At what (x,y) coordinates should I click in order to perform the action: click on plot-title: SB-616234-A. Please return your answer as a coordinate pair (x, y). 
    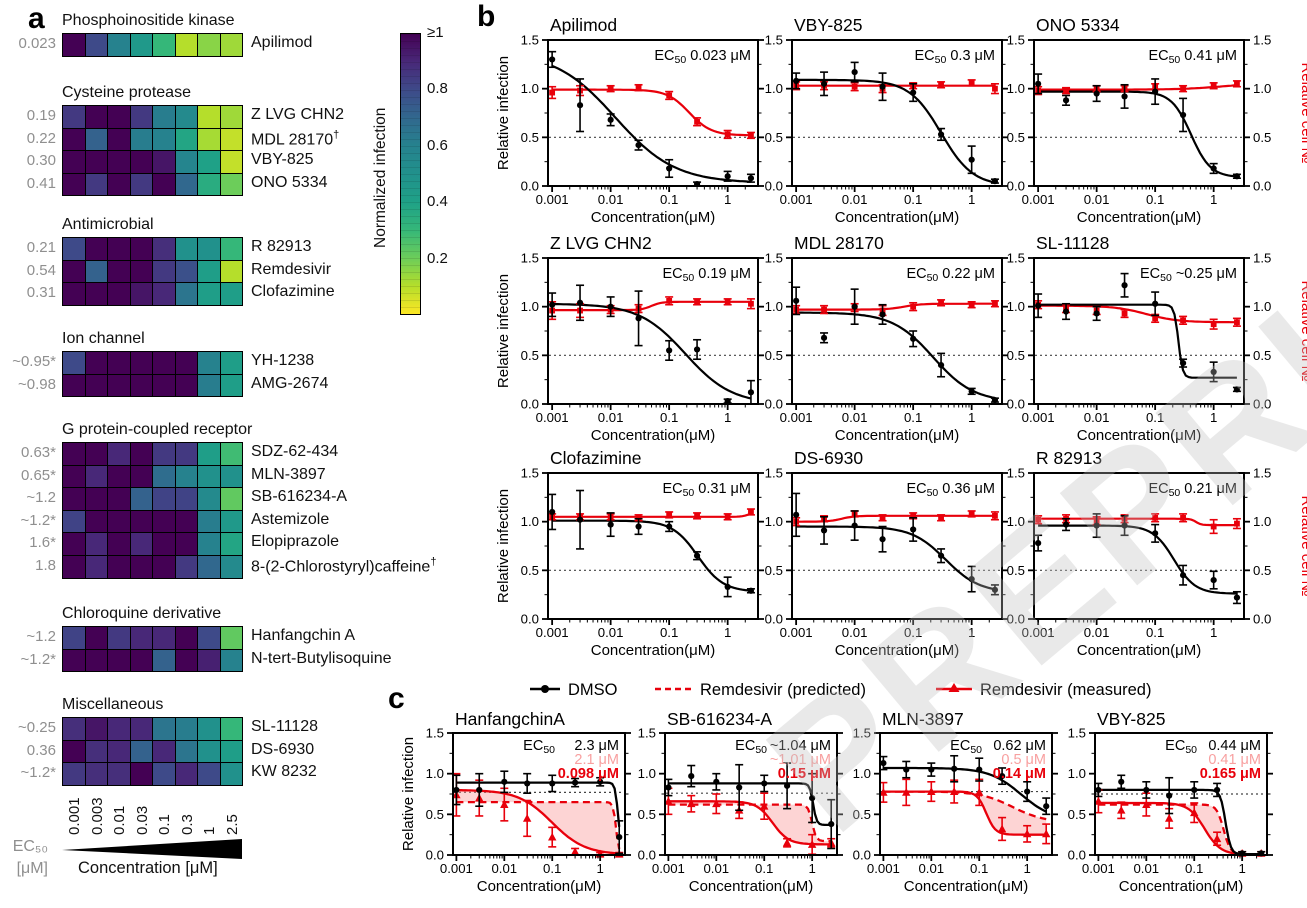
    Looking at the image, I should click on (719, 719).